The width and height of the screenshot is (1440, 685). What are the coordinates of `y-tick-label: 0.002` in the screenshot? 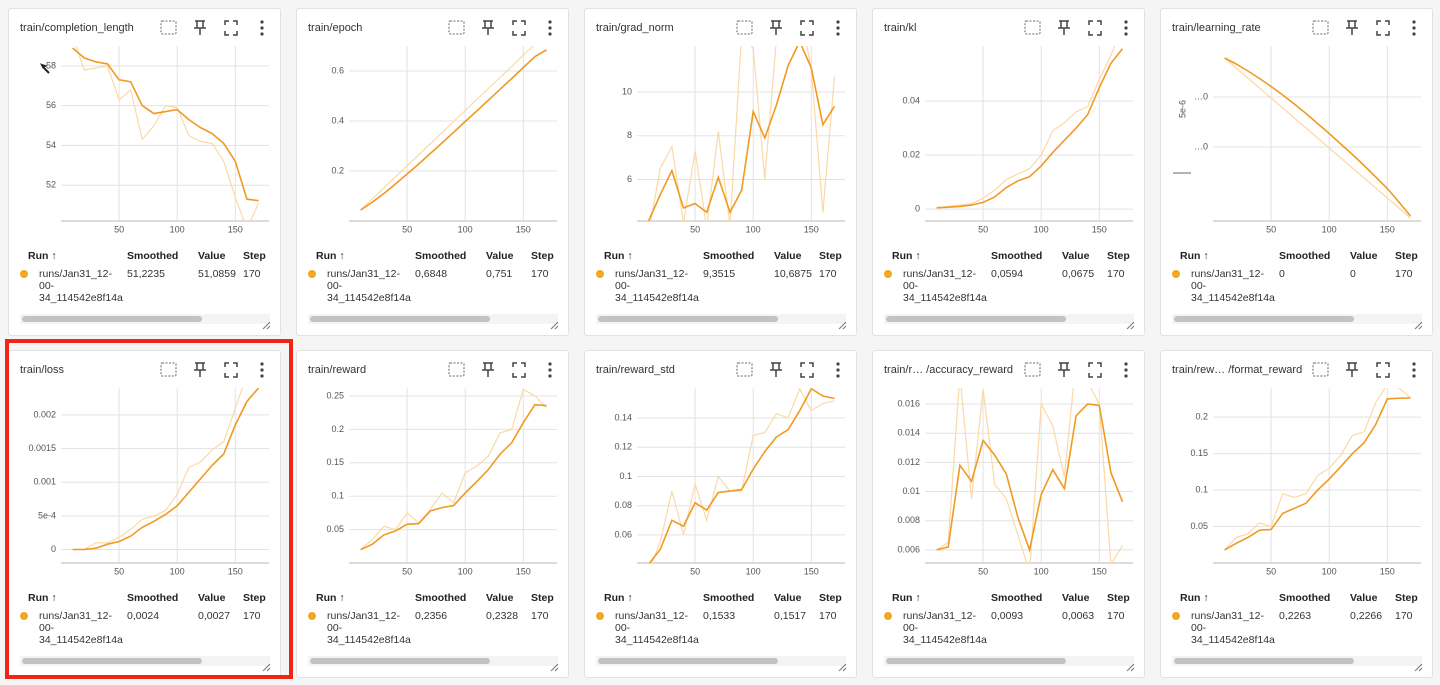 It's located at (44, 414).